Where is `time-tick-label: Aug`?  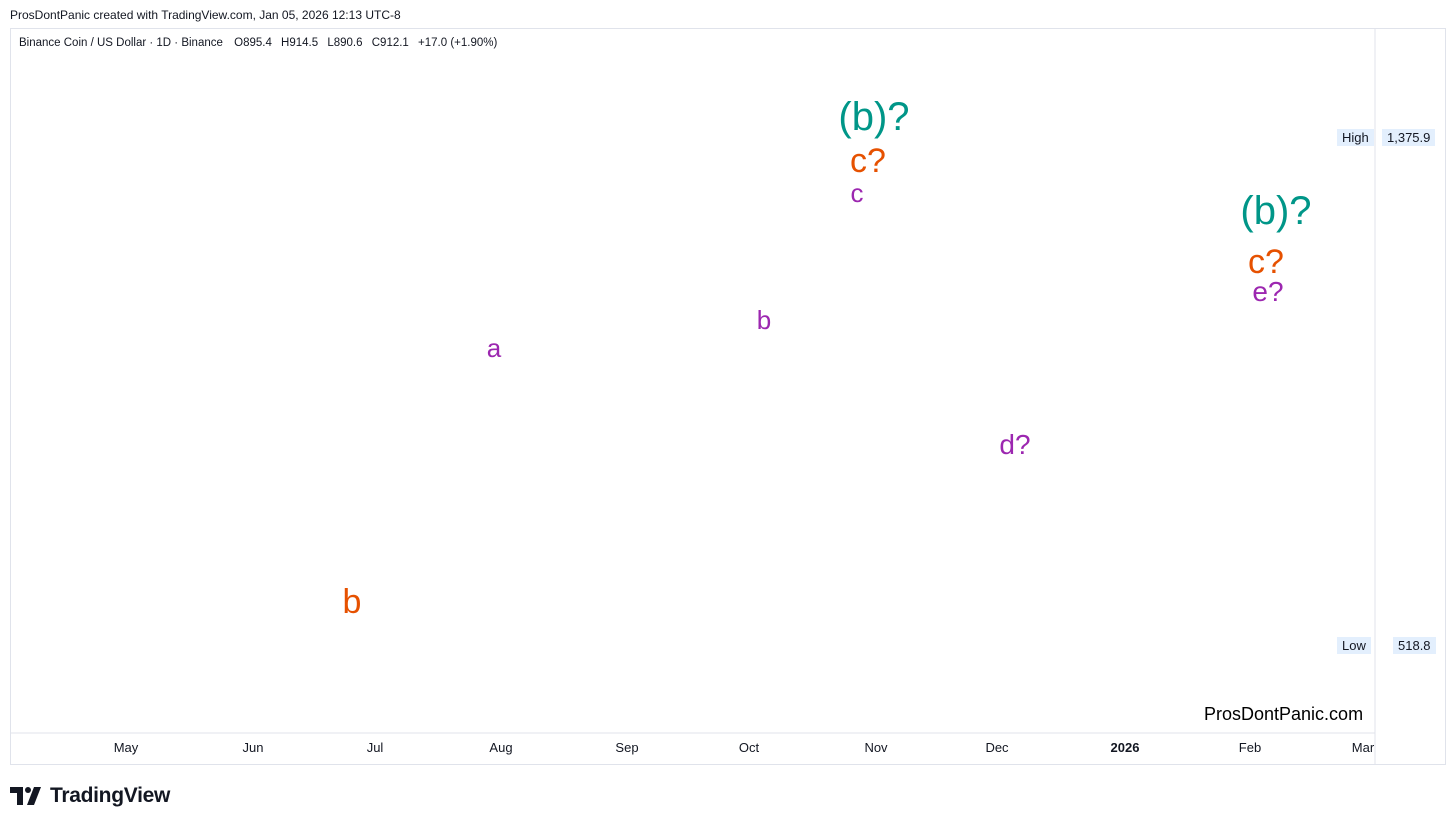 time-tick-label: Aug is located at coordinates (500, 747).